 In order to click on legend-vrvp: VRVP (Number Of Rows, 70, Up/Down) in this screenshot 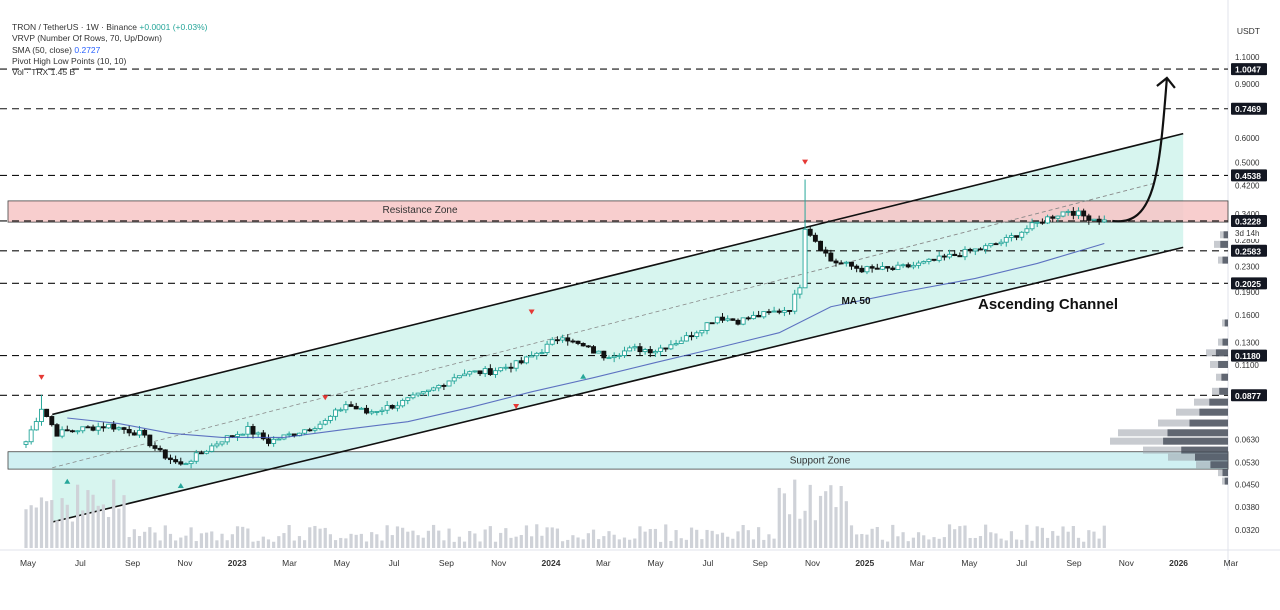, I will do `click(87, 38)`.